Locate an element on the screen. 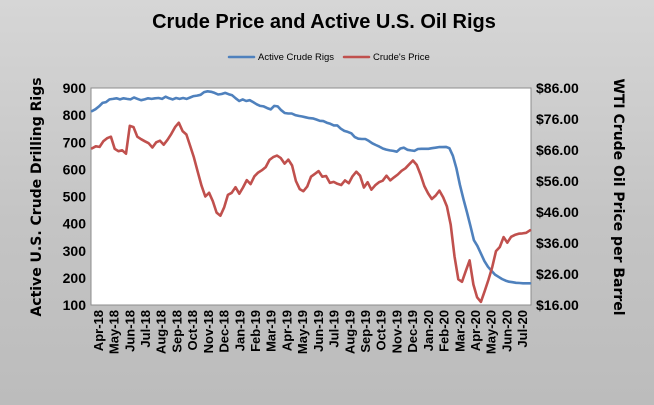 Image resolution: width=654 pixels, height=405 pixels. x-tick-label: Mar-19 is located at coordinates (271, 331).